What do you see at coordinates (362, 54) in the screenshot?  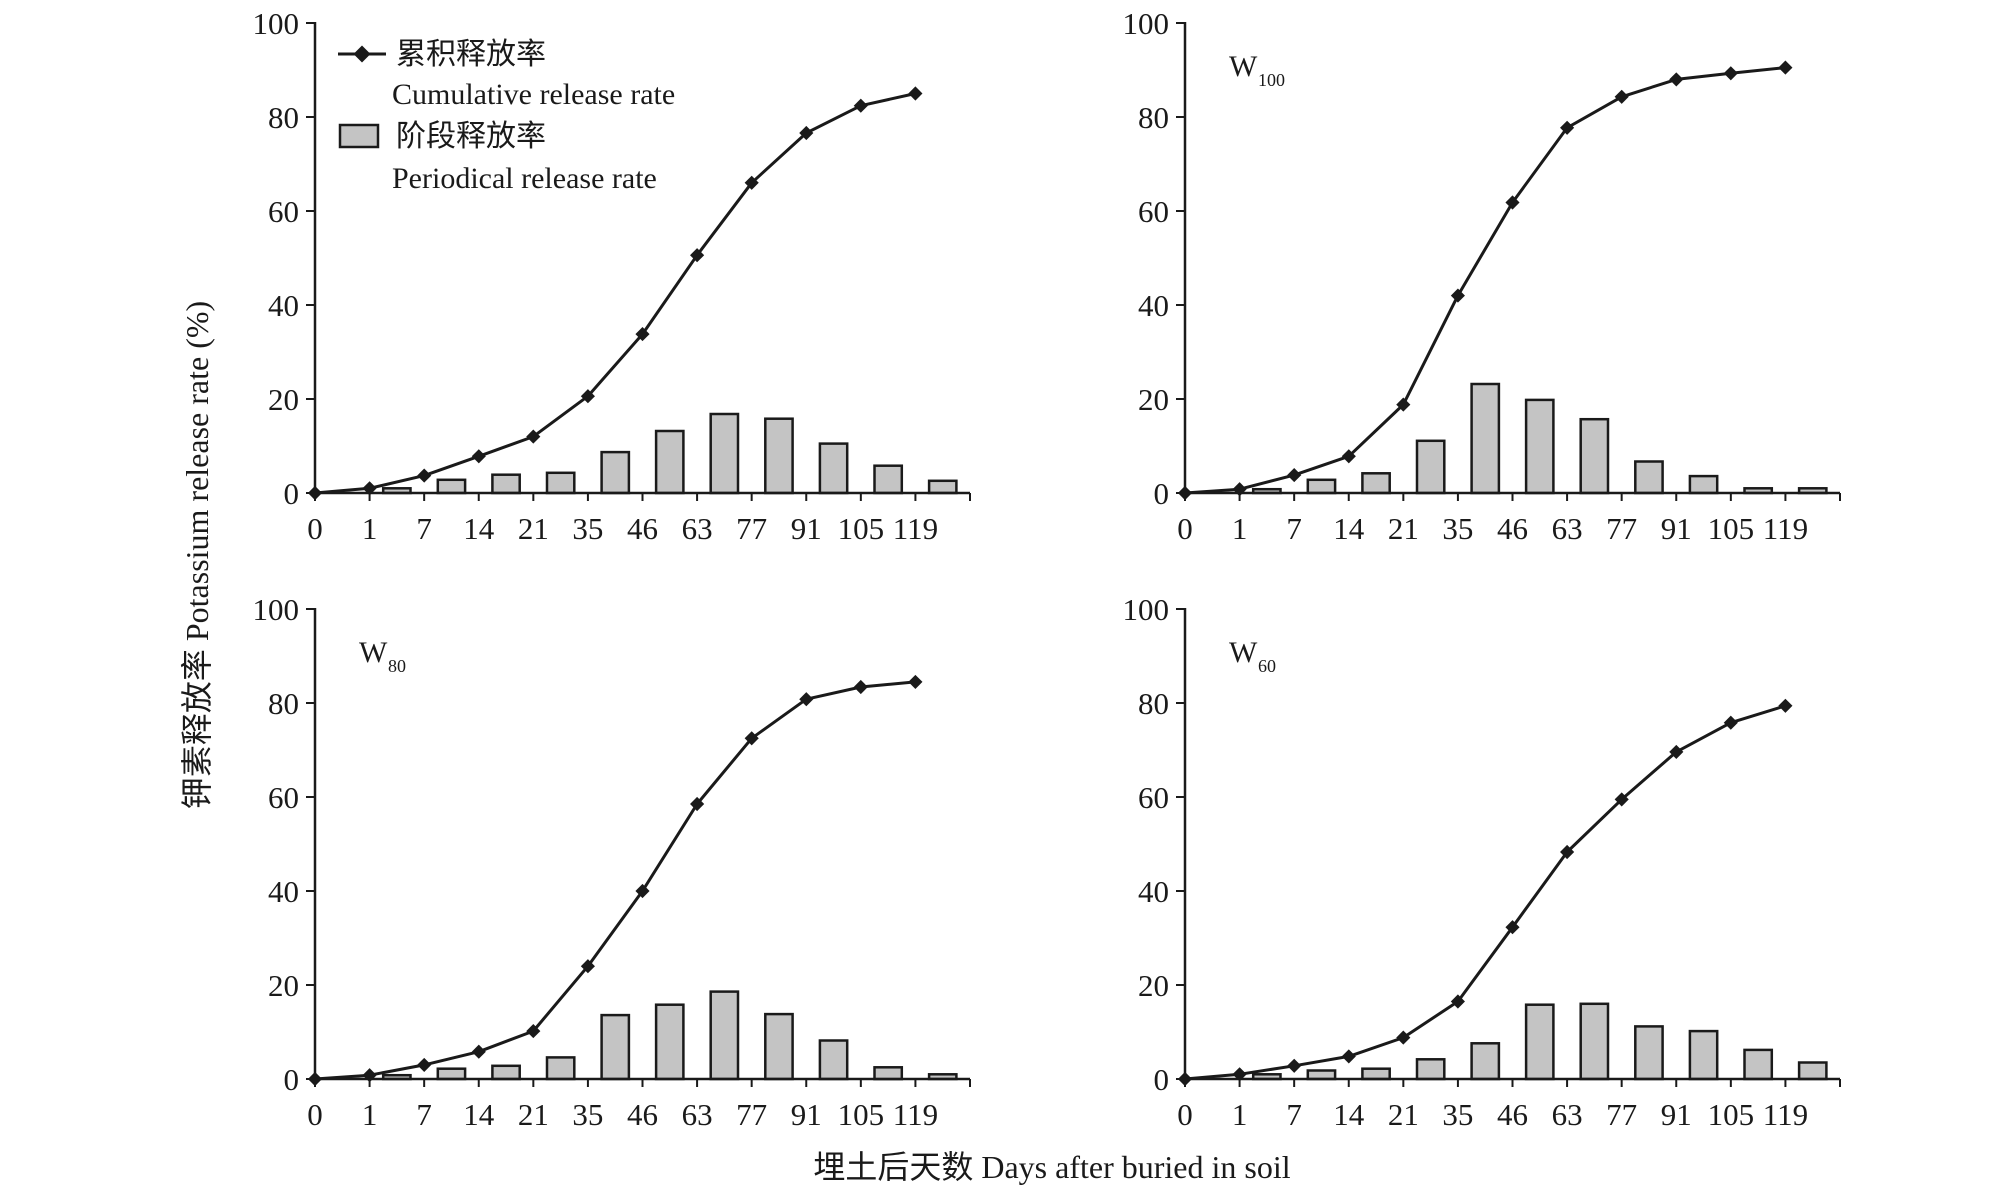 I see `legend-line-marker` at bounding box center [362, 54].